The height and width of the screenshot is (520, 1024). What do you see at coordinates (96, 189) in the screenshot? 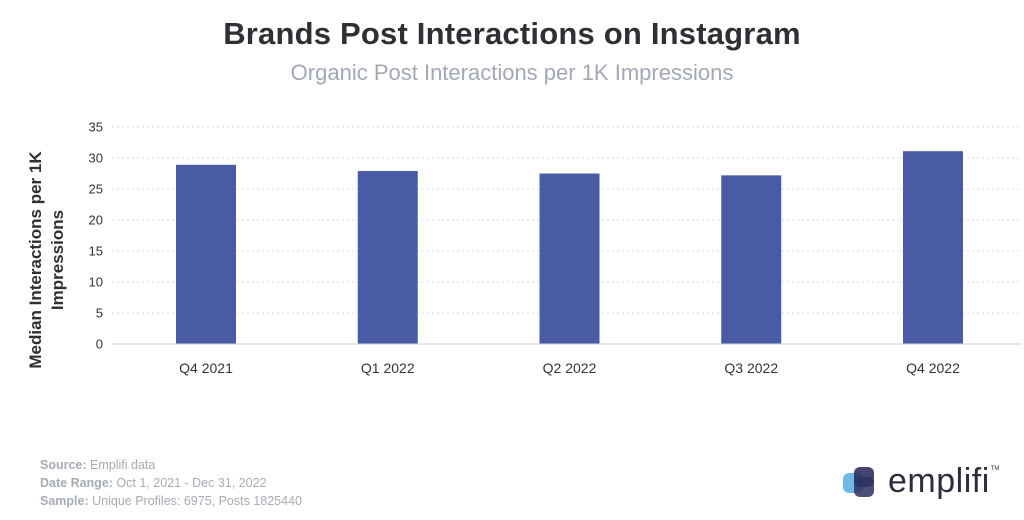
I see `y-tick-label: 25` at bounding box center [96, 189].